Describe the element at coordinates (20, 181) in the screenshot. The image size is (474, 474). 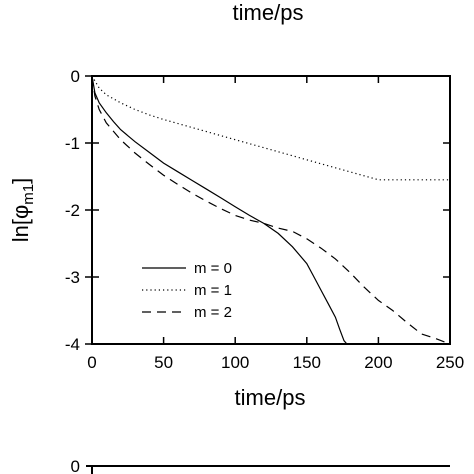
I see `y-axis-title-close: ]` at that location.